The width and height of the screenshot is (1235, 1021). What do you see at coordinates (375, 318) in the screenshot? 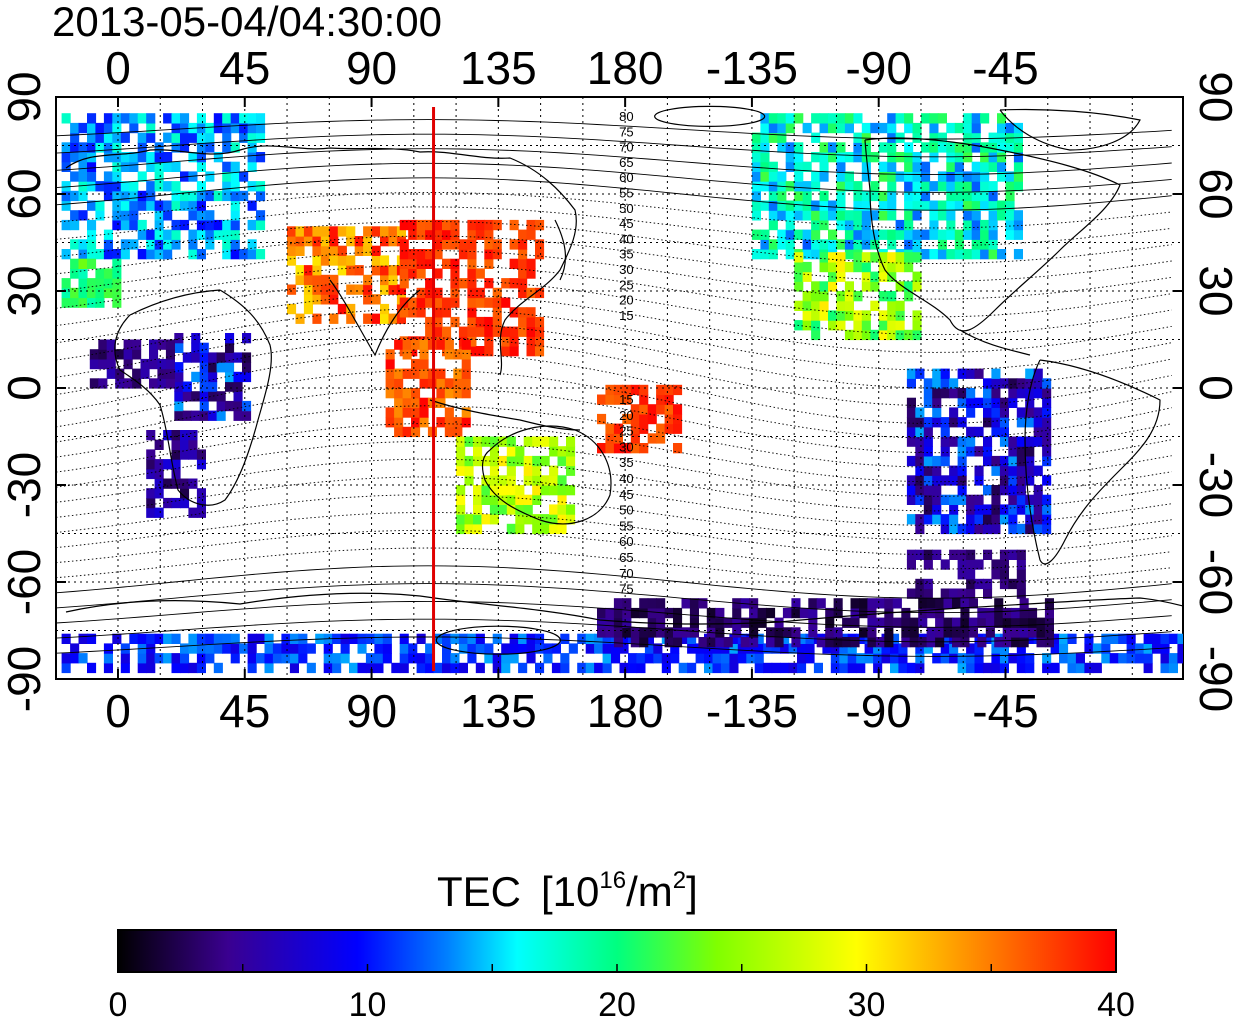
I see `coast-india` at bounding box center [375, 318].